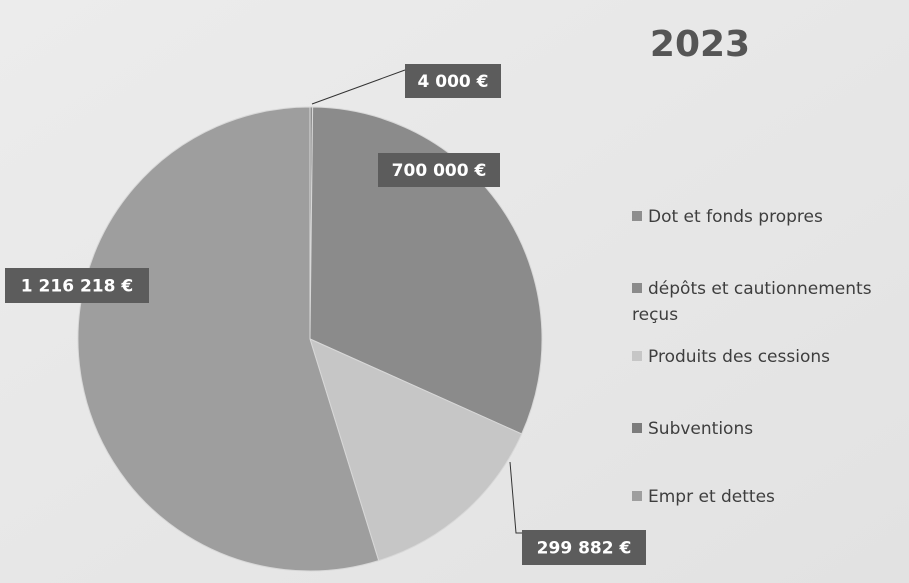 The height and width of the screenshot is (583, 909). I want to click on legend-item: Subventions, so click(767, 429).